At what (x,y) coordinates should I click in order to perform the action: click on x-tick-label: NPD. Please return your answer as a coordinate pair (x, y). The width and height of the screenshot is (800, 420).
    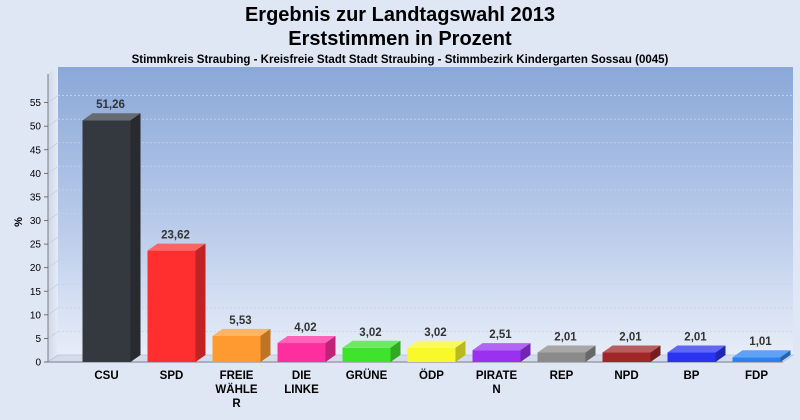
    Looking at the image, I should click on (626, 376).